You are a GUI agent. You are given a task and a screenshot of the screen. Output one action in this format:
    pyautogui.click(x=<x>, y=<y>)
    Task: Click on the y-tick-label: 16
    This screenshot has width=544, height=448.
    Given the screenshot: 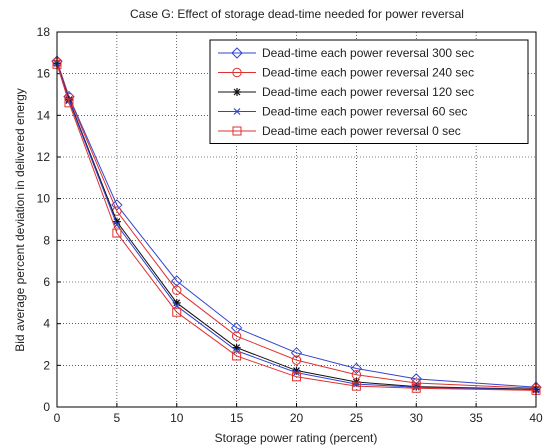 What is the action you would take?
    pyautogui.click(x=44, y=74)
    